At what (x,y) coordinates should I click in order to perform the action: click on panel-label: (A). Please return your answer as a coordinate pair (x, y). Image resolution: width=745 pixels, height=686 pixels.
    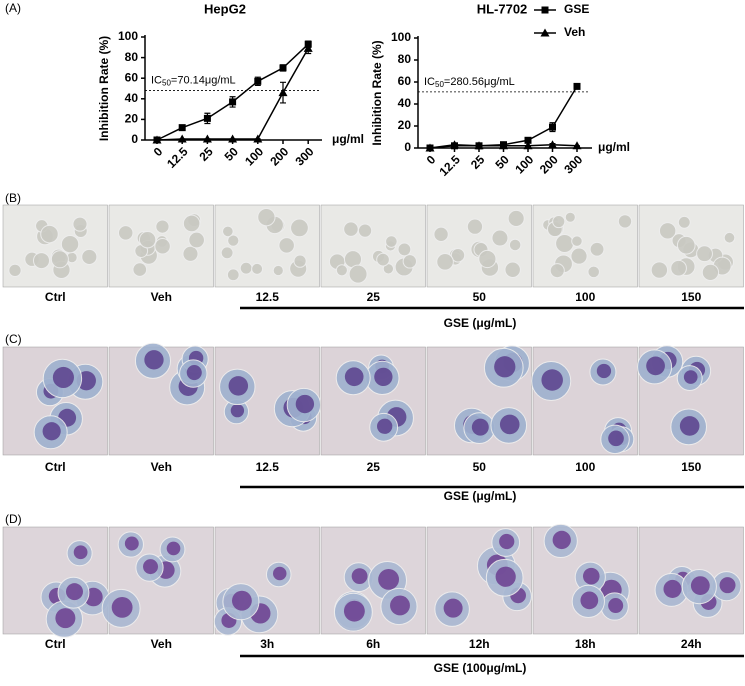
    Looking at the image, I should click on (13, 8).